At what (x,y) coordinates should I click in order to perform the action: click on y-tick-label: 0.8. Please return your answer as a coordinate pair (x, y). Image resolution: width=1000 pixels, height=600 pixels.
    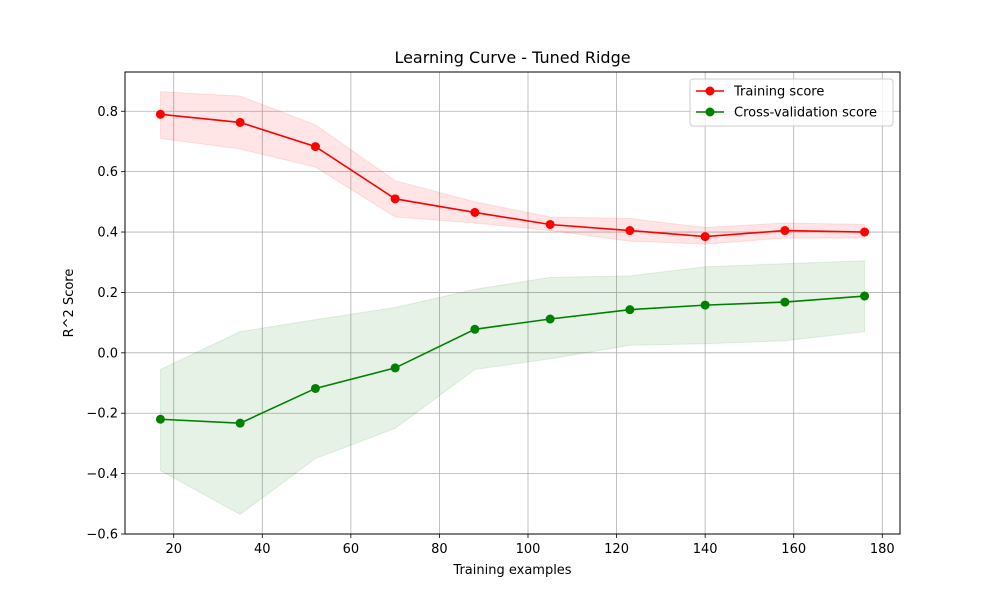
    Looking at the image, I should click on (107, 112).